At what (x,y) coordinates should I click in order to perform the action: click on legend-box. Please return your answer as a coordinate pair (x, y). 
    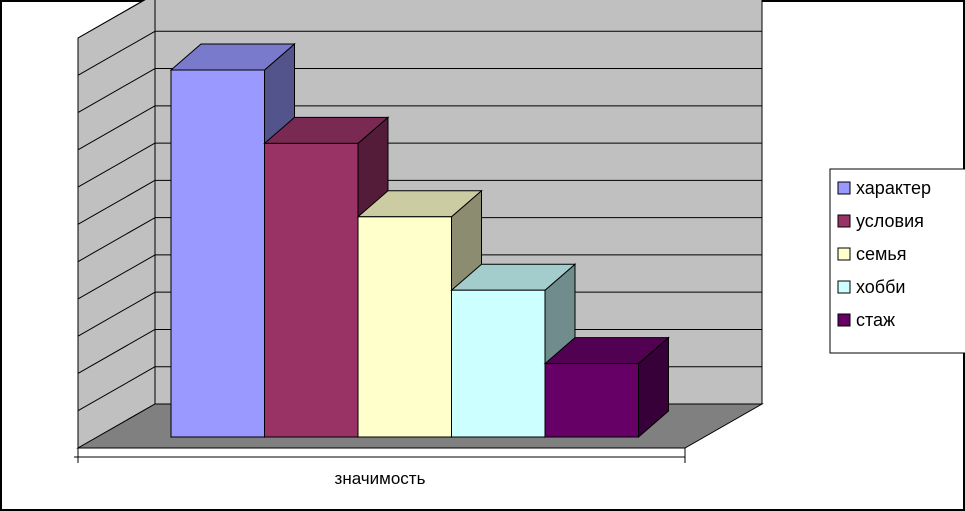
    Looking at the image, I should click on (897, 261).